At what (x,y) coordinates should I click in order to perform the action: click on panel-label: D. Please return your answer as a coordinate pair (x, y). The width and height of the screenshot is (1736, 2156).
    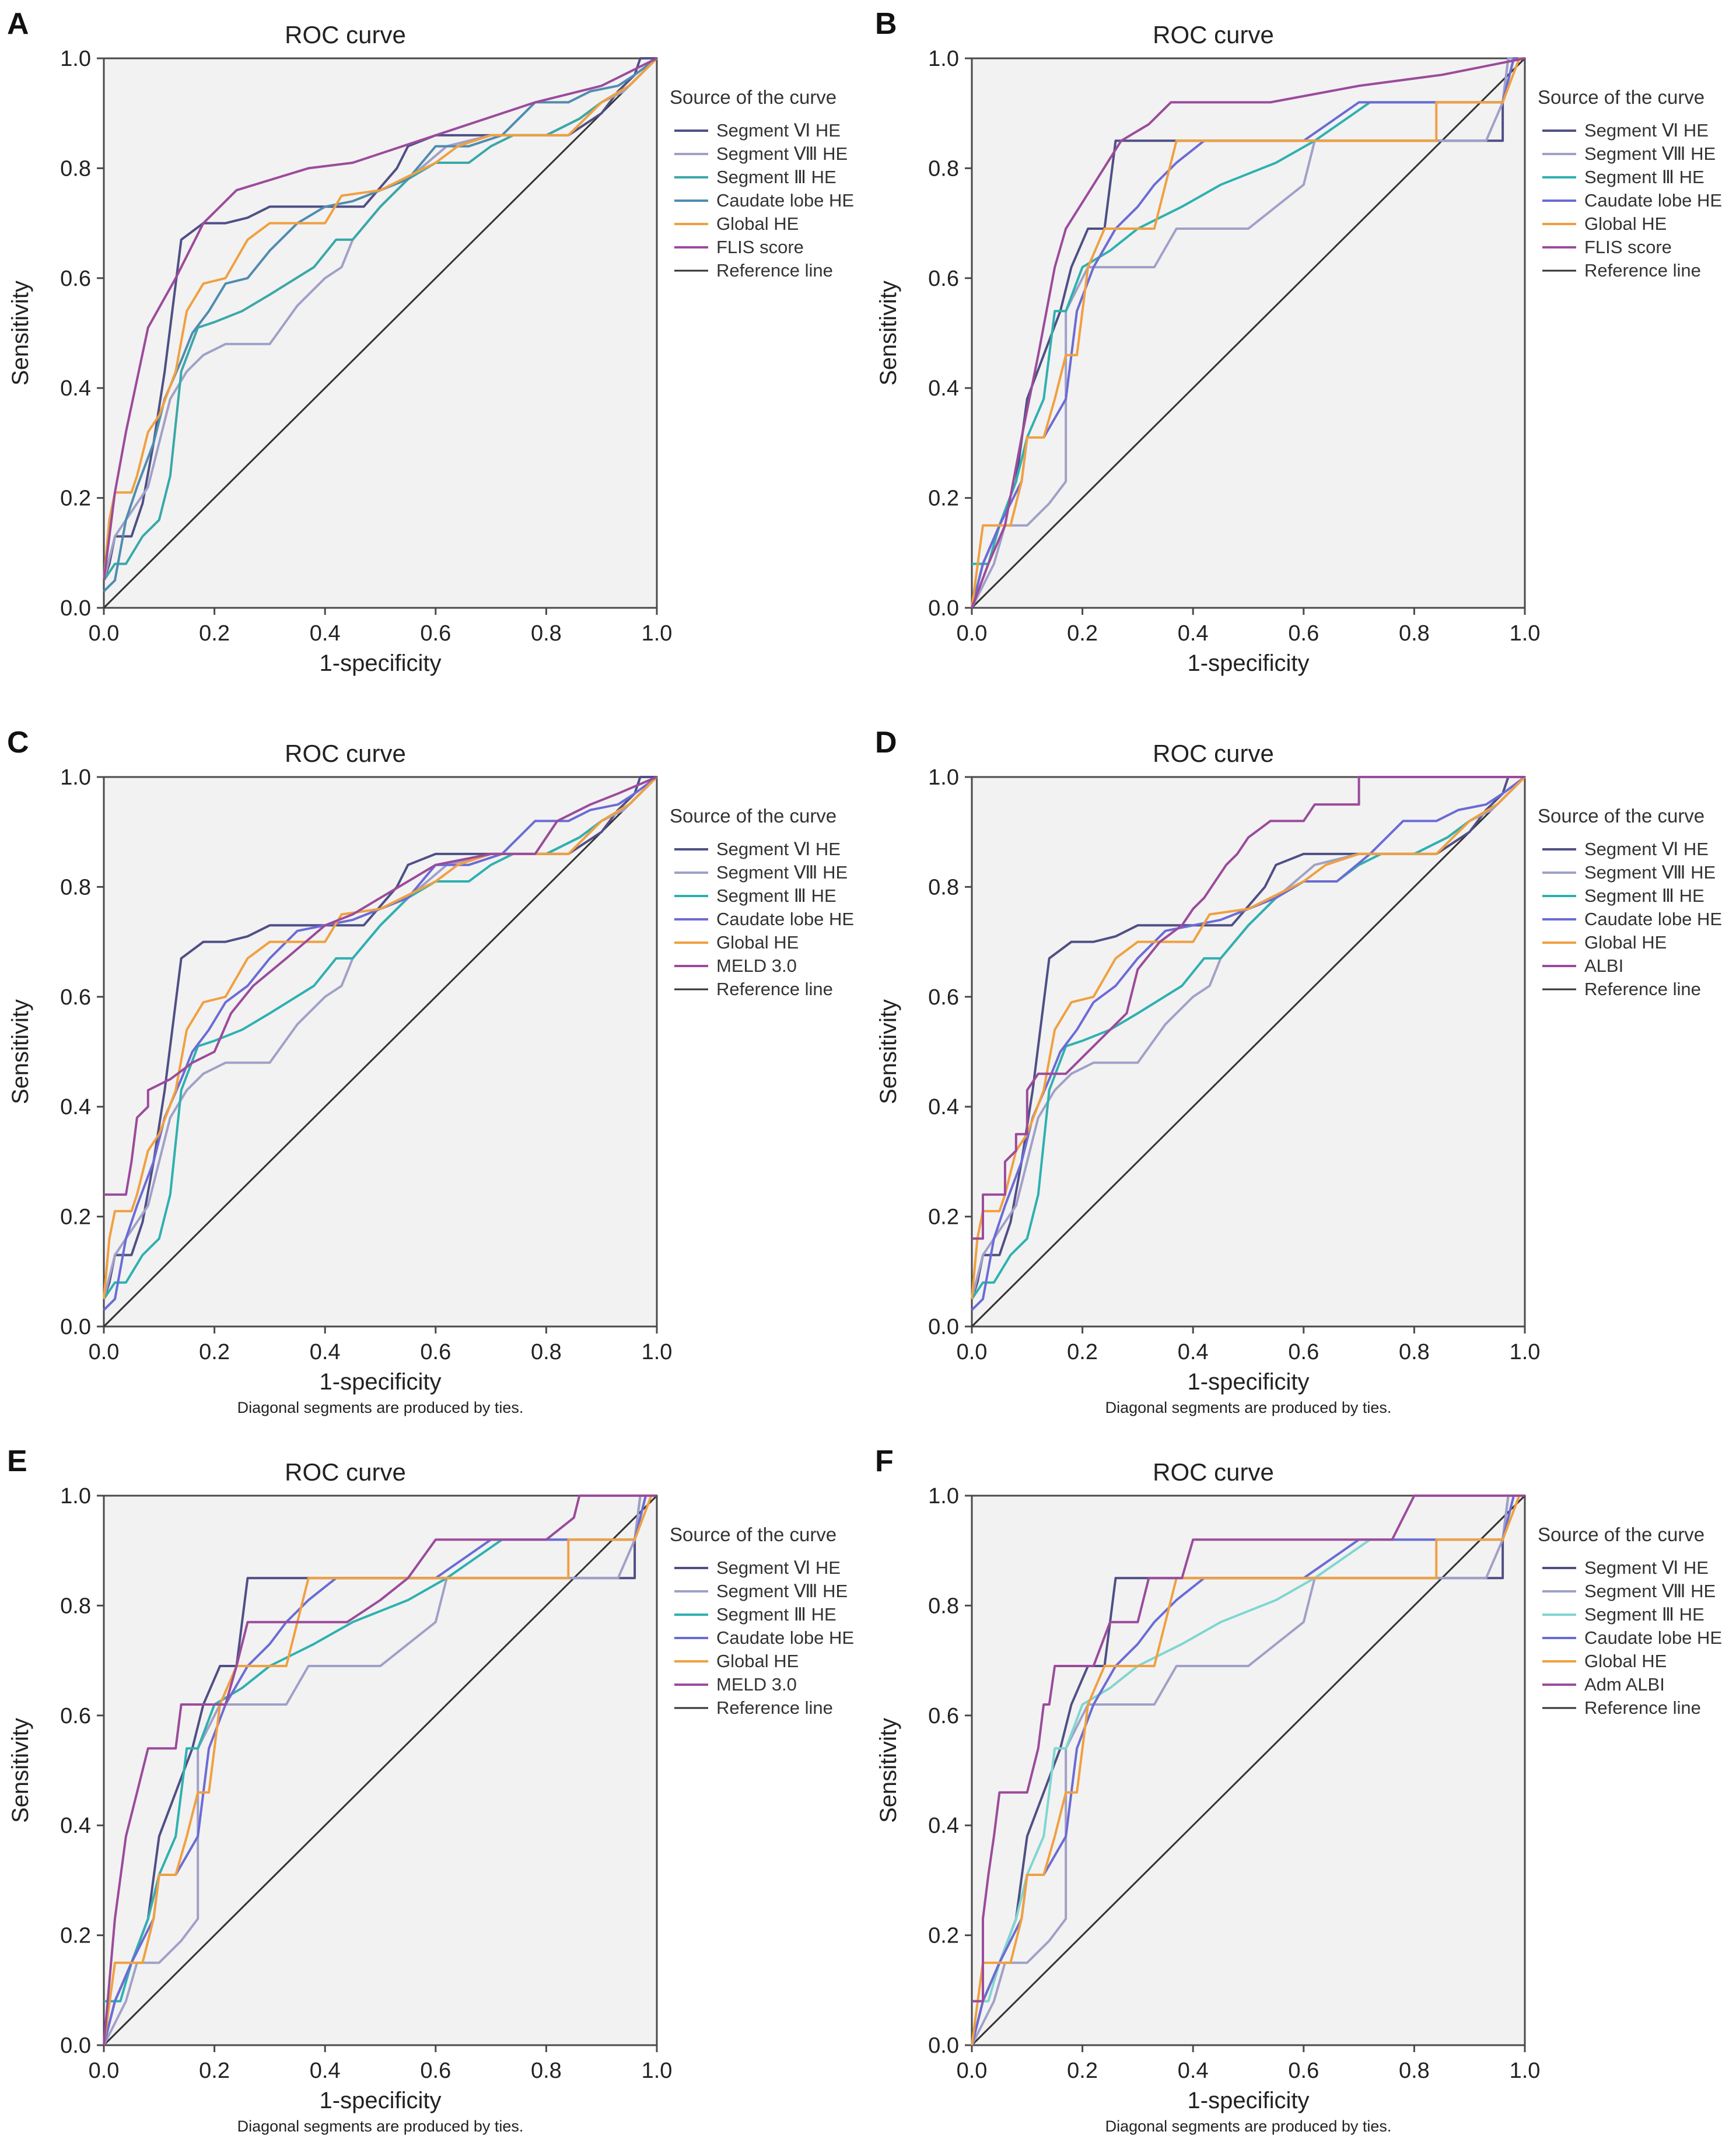
    Looking at the image, I should click on (886, 743).